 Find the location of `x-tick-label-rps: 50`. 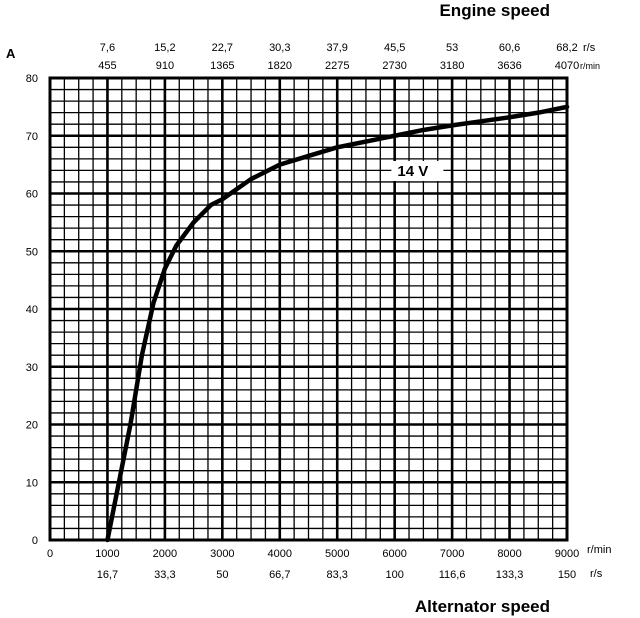

x-tick-label-rps: 50 is located at coordinates (222, 575).